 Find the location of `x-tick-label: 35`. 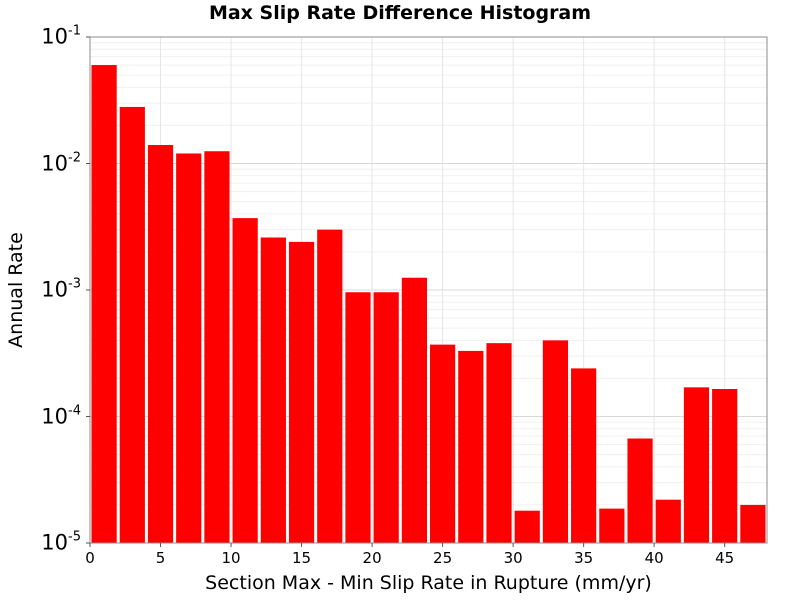

x-tick-label: 35 is located at coordinates (584, 558).